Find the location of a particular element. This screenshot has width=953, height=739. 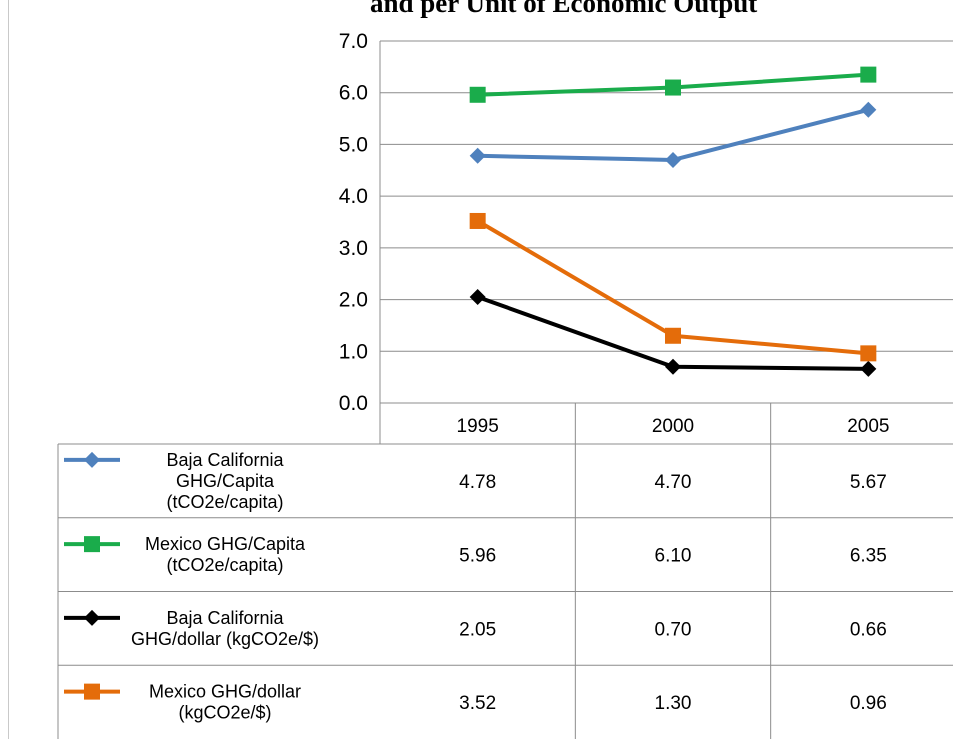

y-tick-label: 5.0 is located at coordinates (353, 144).